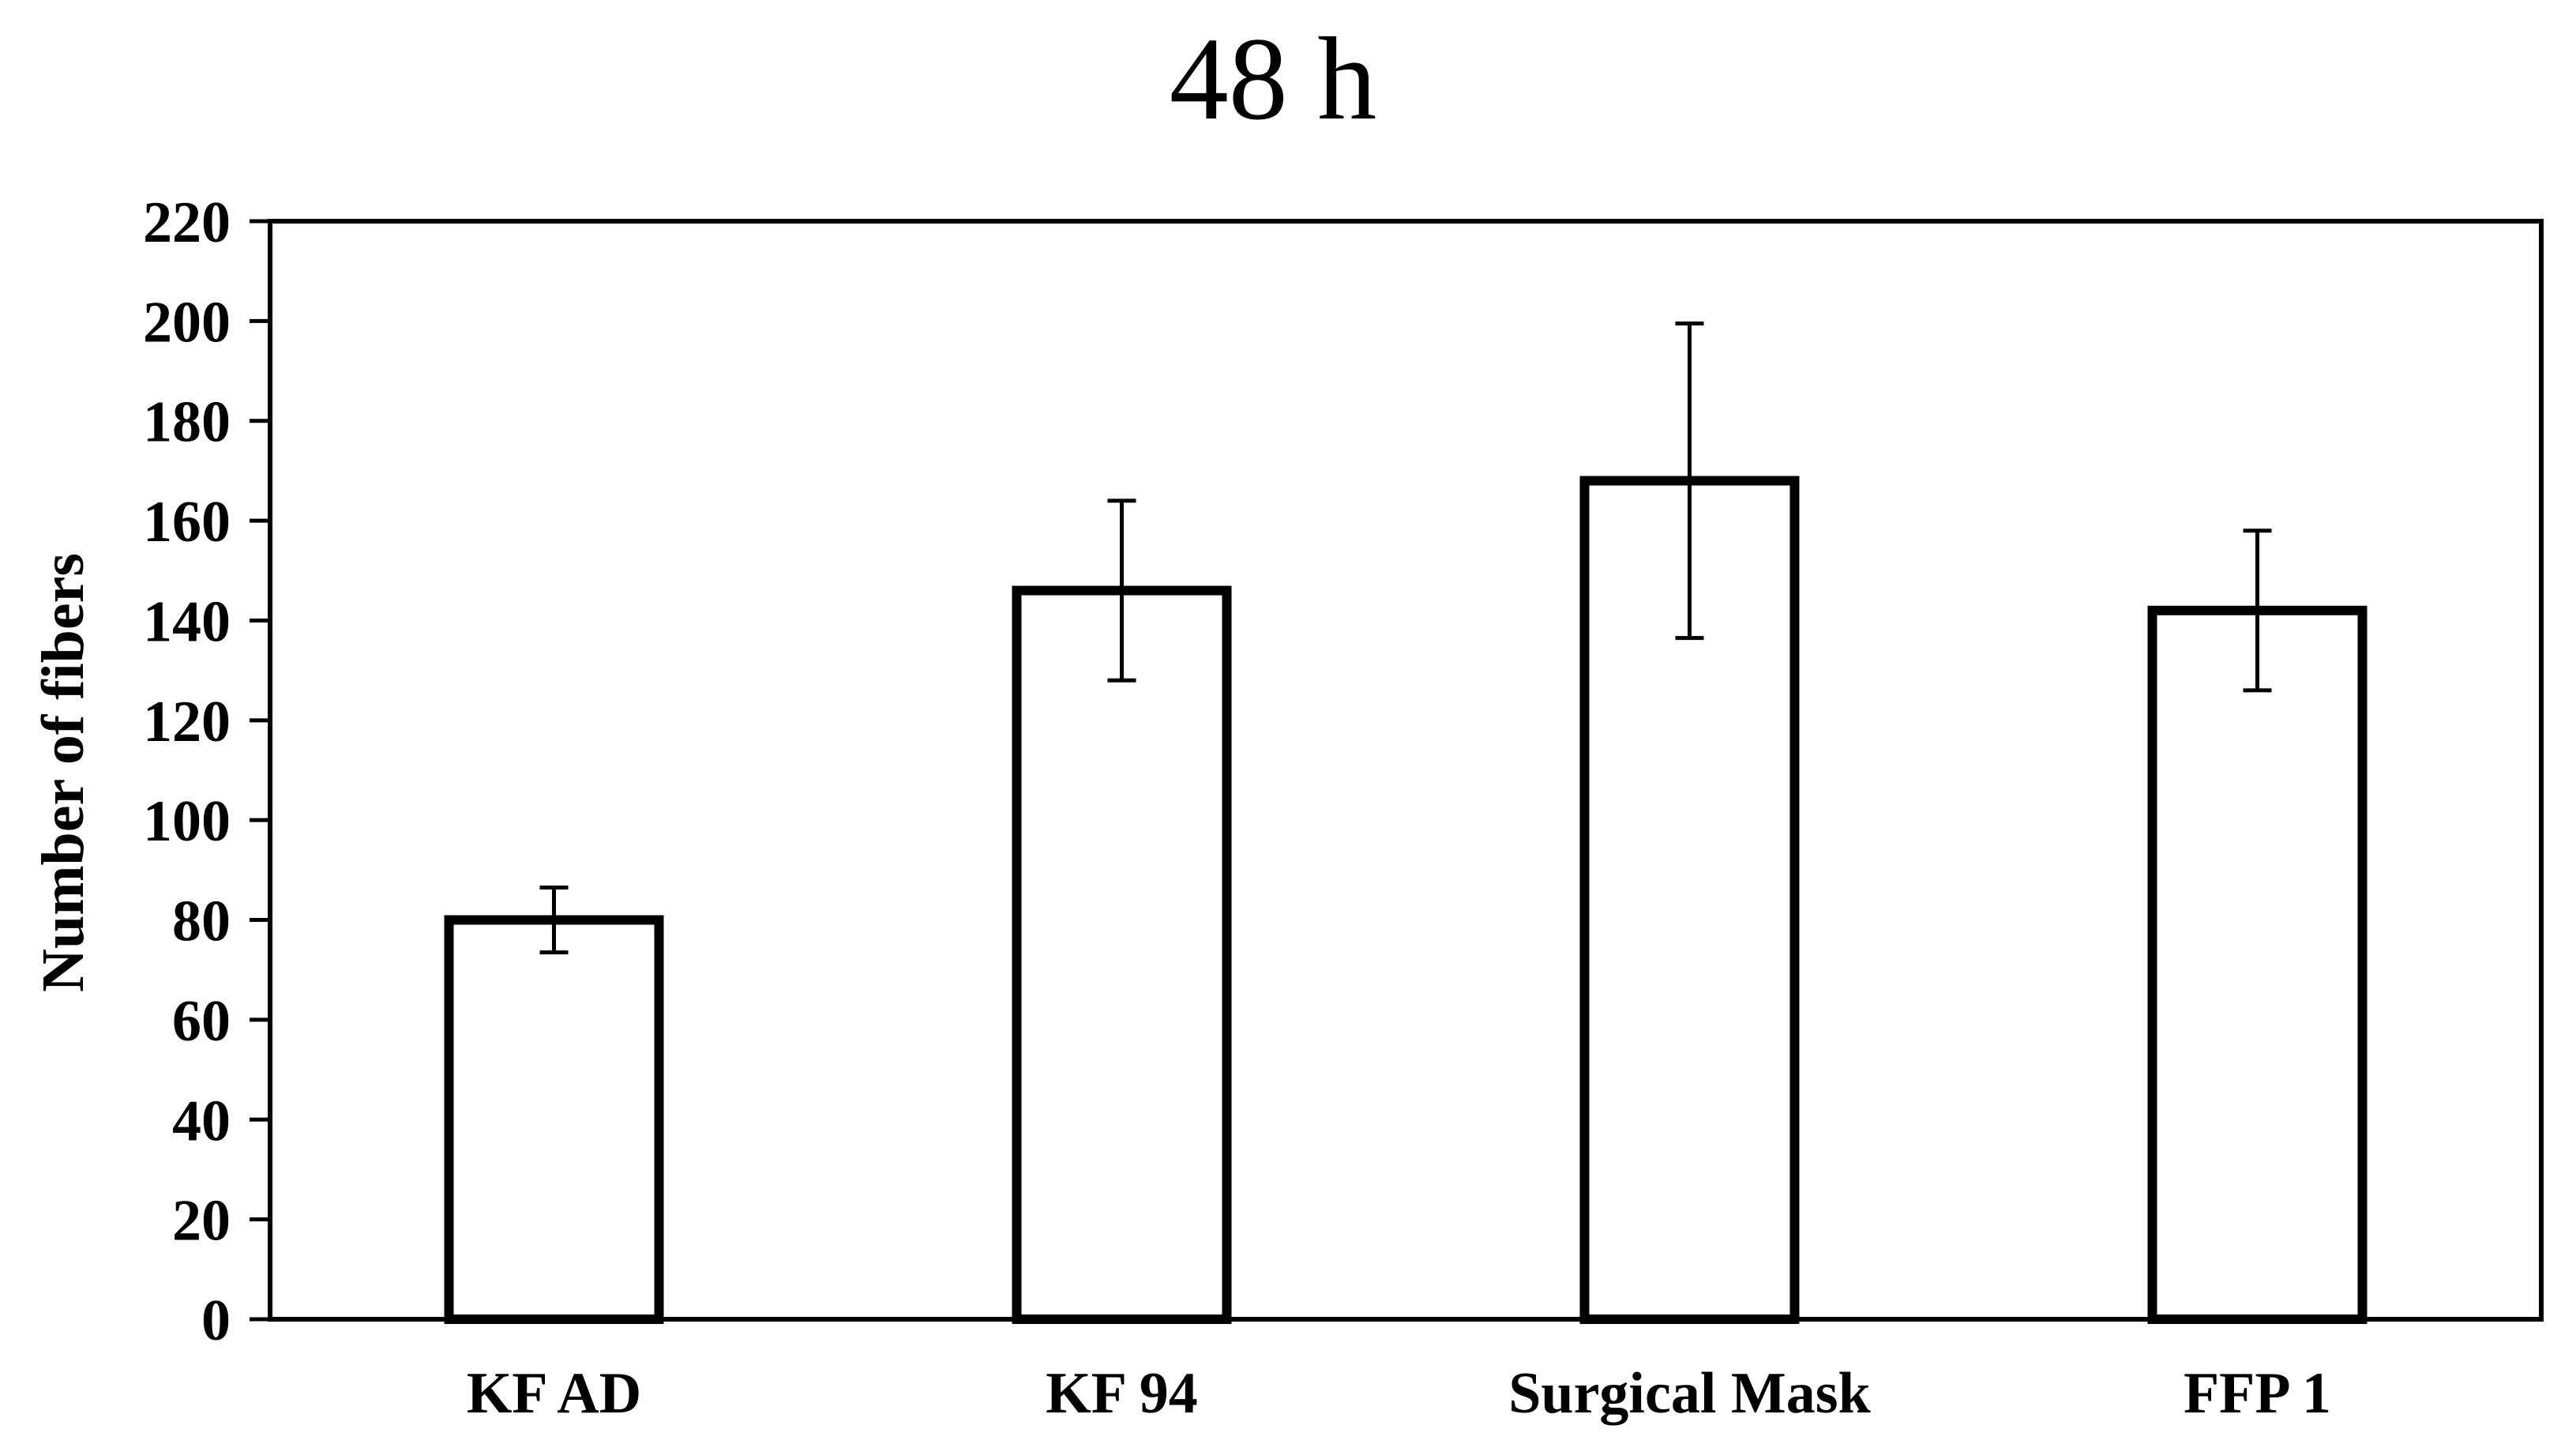  What do you see at coordinates (201, 921) in the screenshot?
I see `y-tick-label-4: 80` at bounding box center [201, 921].